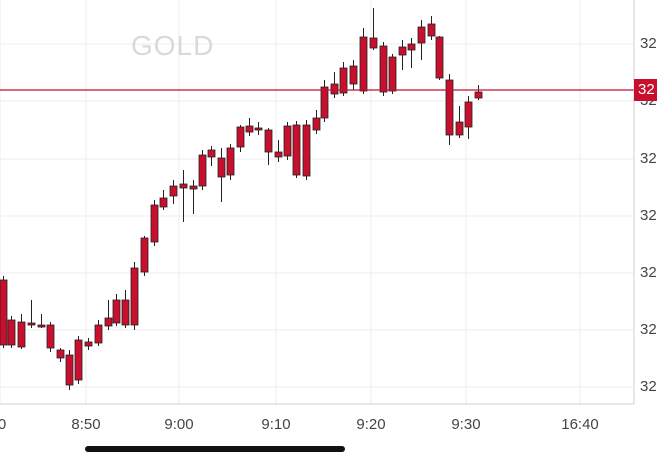 The image size is (657, 466). Describe the element at coordinates (580, 424) in the screenshot. I see `x-axis-label: 16:40` at that location.